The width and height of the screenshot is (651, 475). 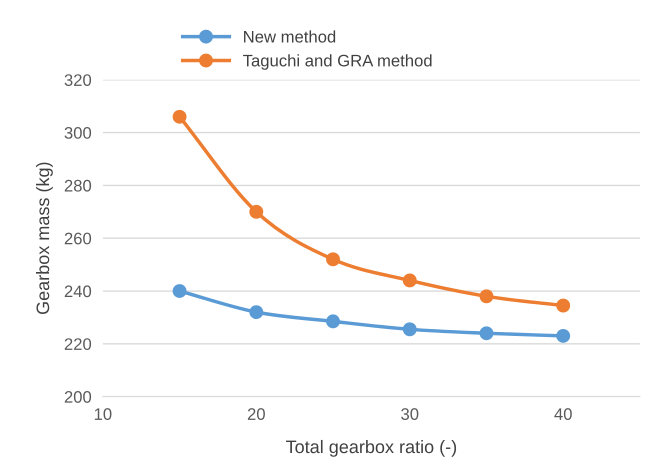 What do you see at coordinates (409, 414) in the screenshot?
I see `x-tick-label: 30` at bounding box center [409, 414].